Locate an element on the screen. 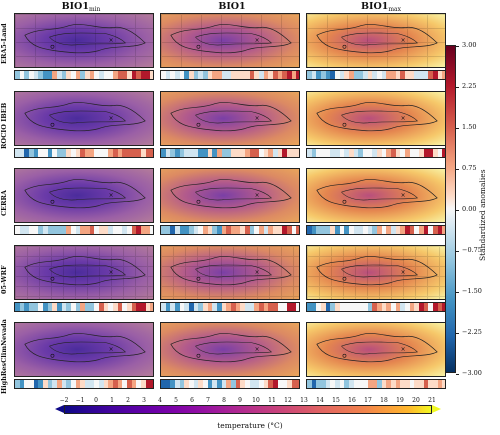  temperature-tick: 16 is located at coordinates (352, 400).